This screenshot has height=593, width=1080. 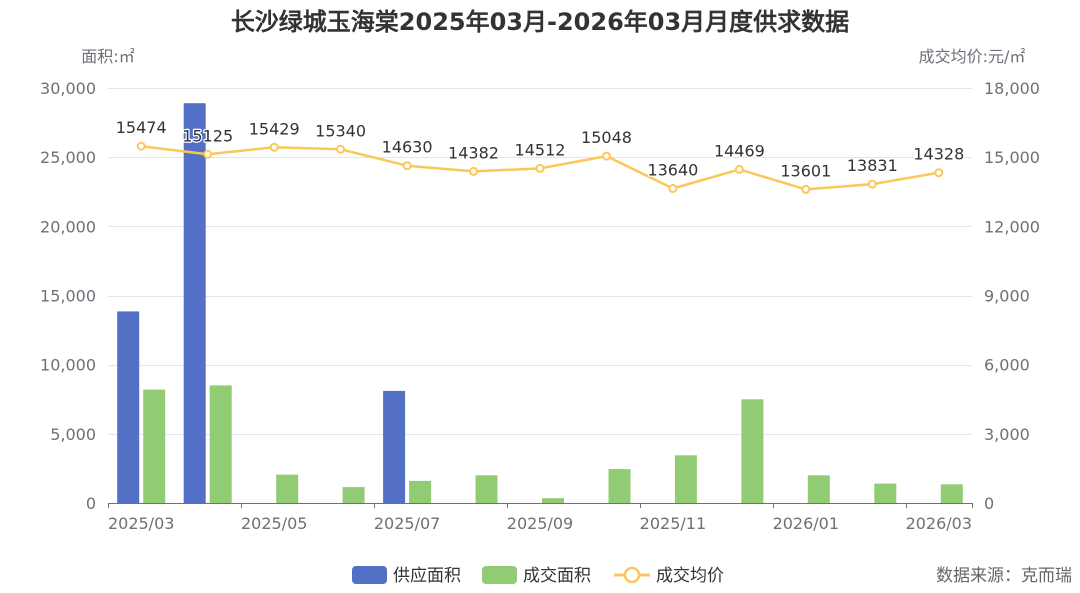 I want to click on x-tick-label: 2025/07, so click(x=407, y=523).